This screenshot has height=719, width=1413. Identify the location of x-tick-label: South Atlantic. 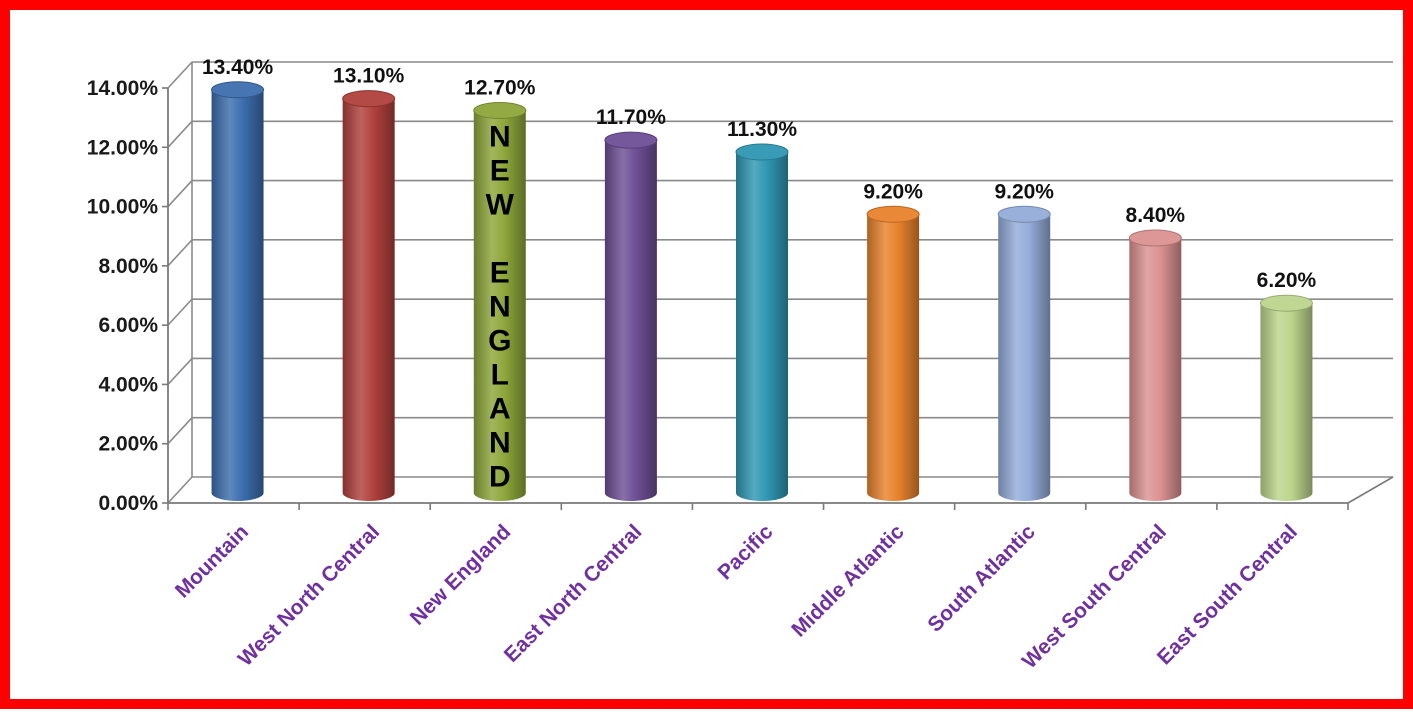
(981, 578).